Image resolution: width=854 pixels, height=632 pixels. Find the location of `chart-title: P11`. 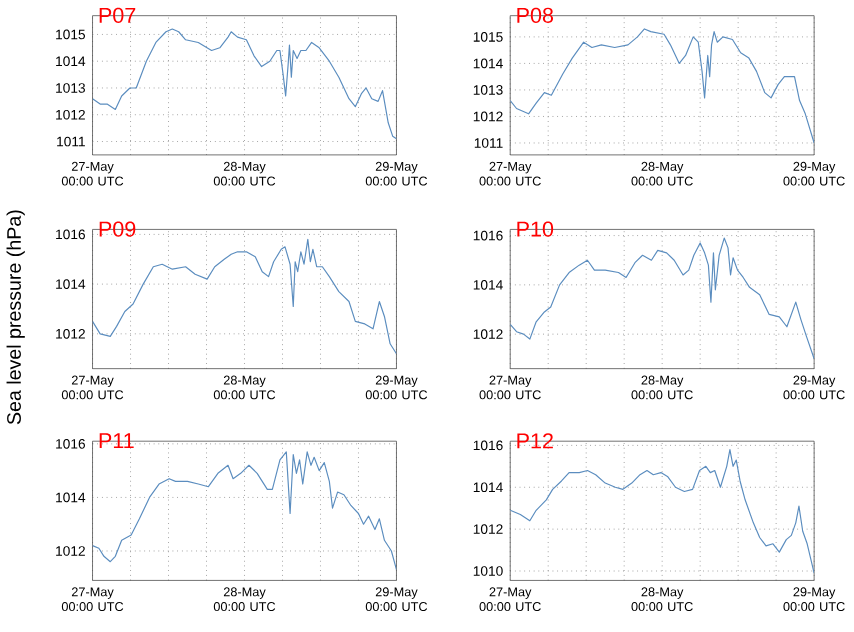

chart-title: P11 is located at coordinates (116, 441).